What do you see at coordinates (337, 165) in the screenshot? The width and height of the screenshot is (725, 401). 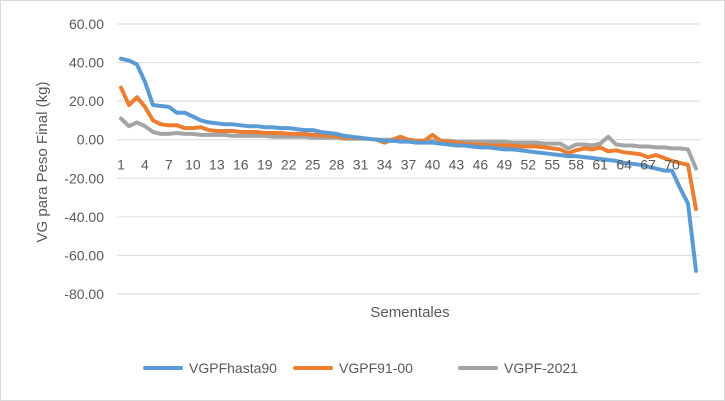 I see `x-tick-label: 28` at bounding box center [337, 165].